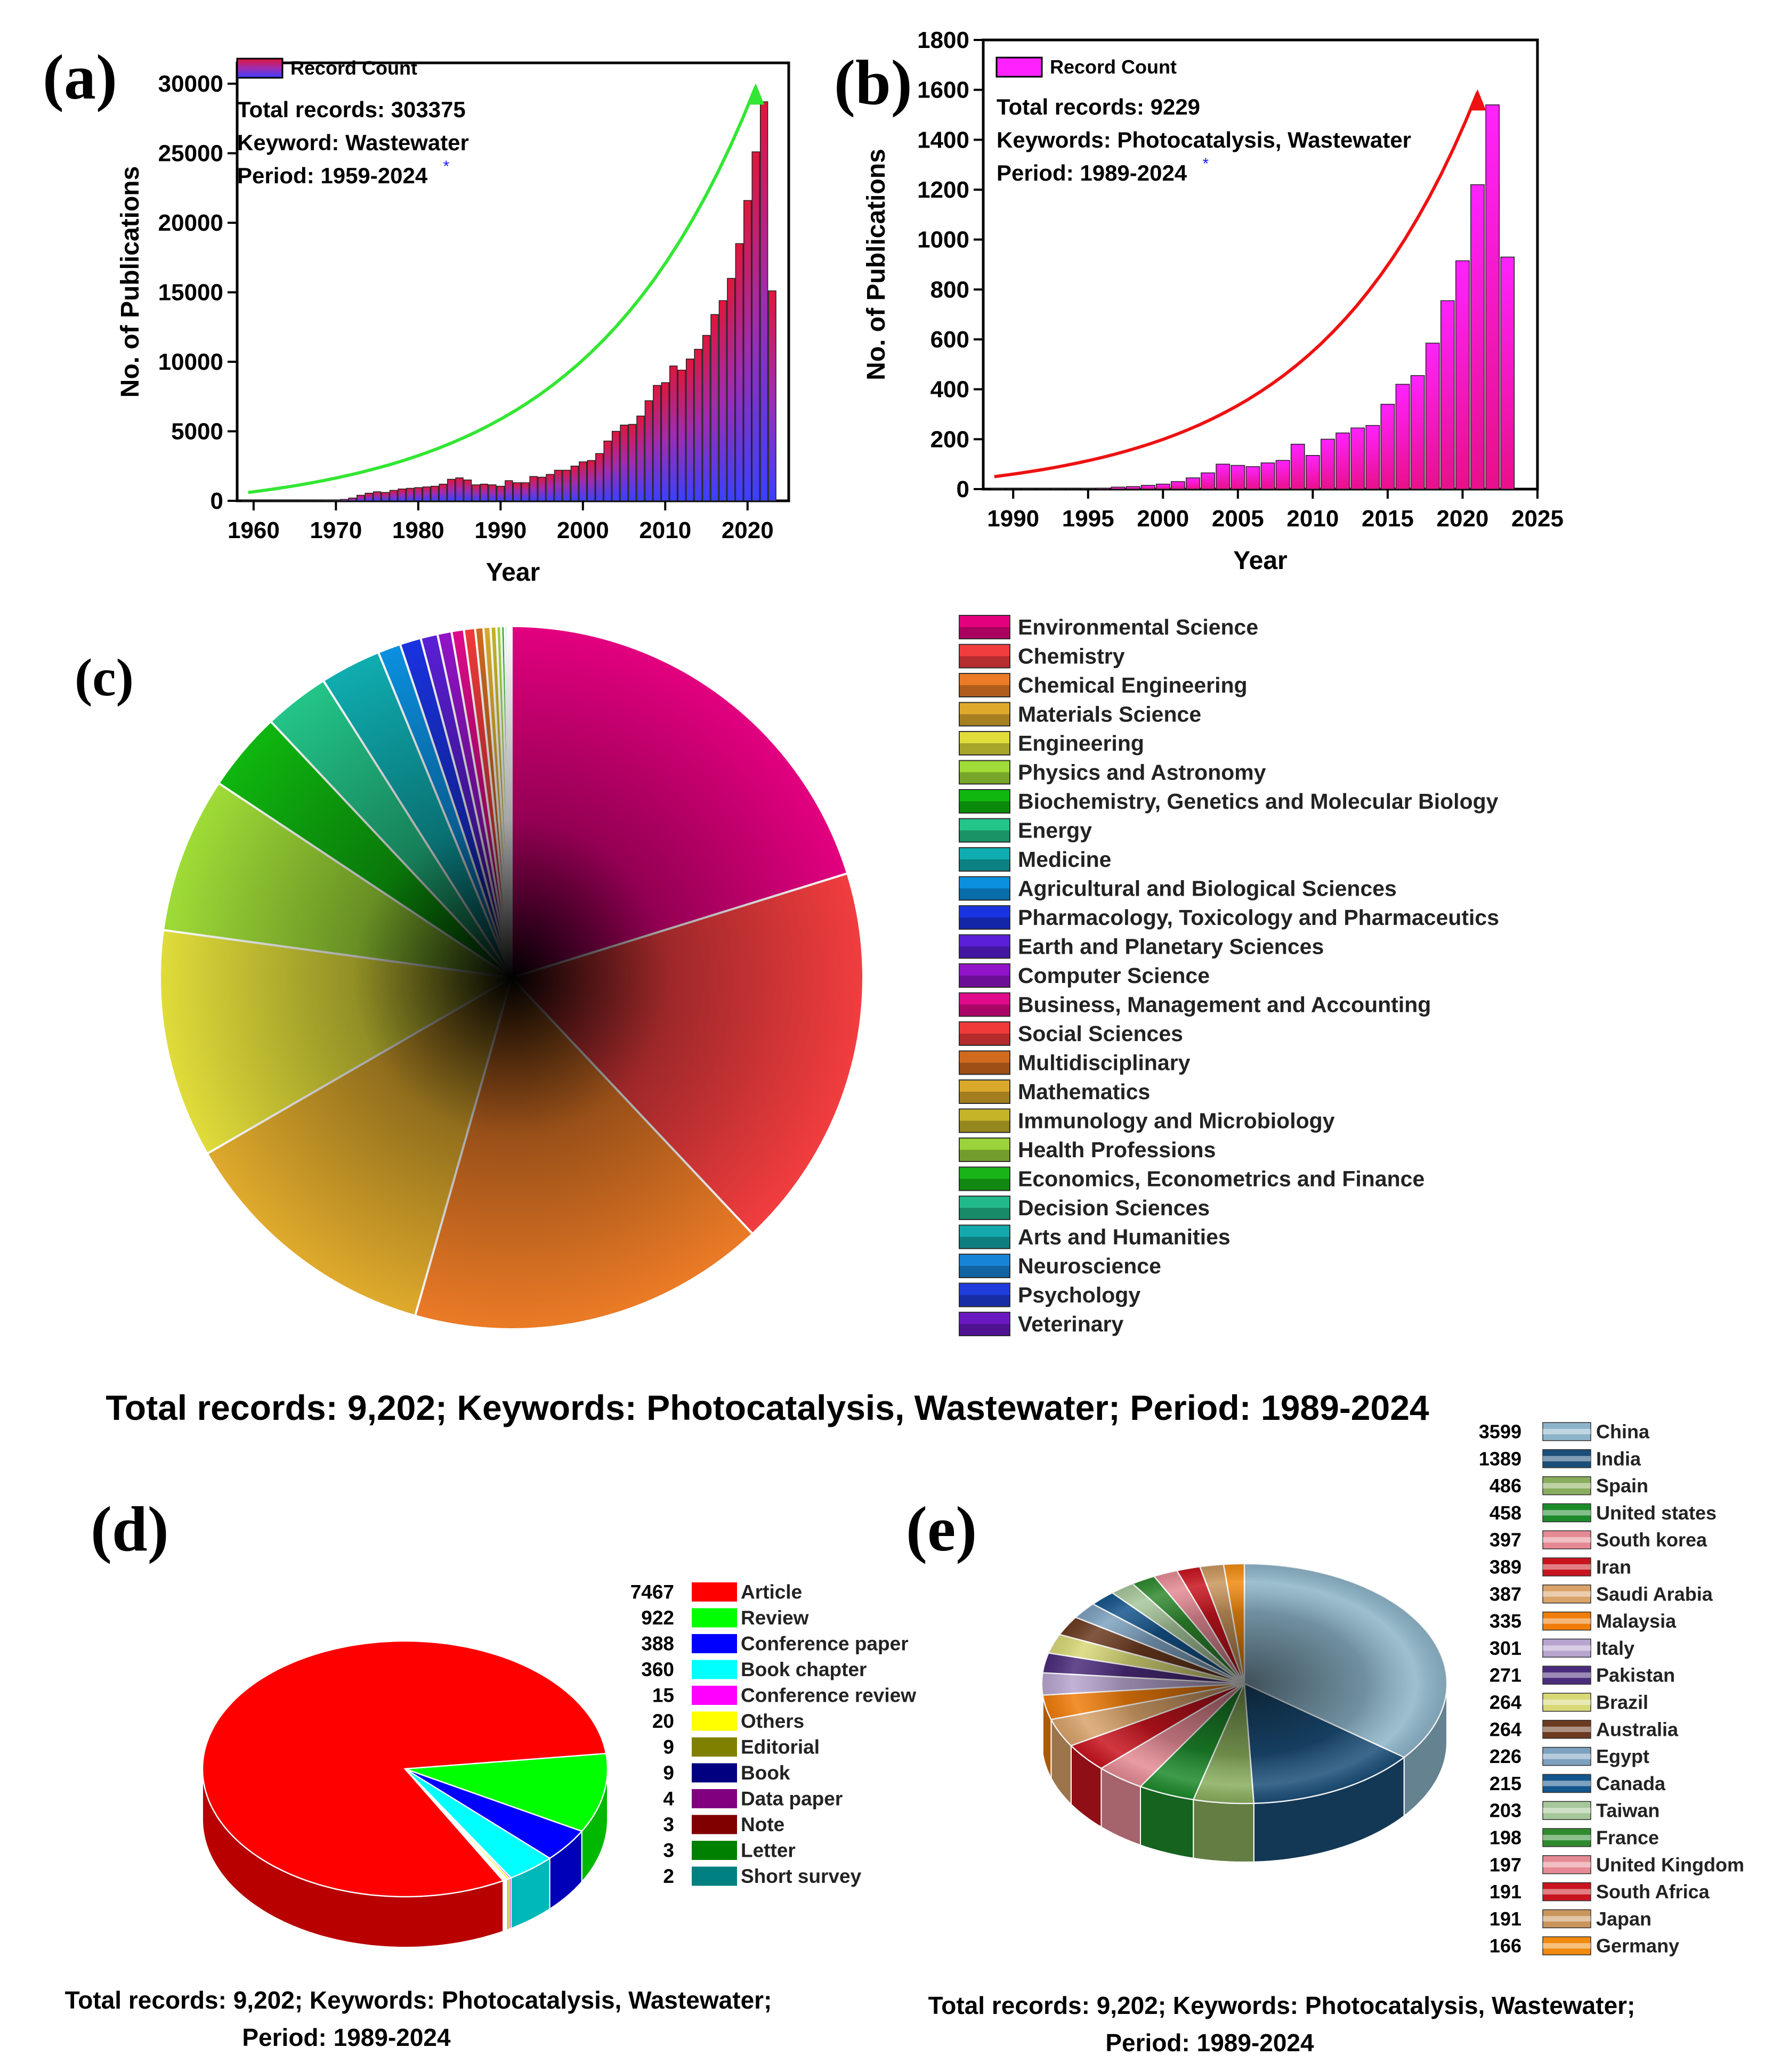 This screenshot has height=2072, width=1789. Describe the element at coordinates (1327, 464) in the screenshot. I see `bar-2011` at that location.